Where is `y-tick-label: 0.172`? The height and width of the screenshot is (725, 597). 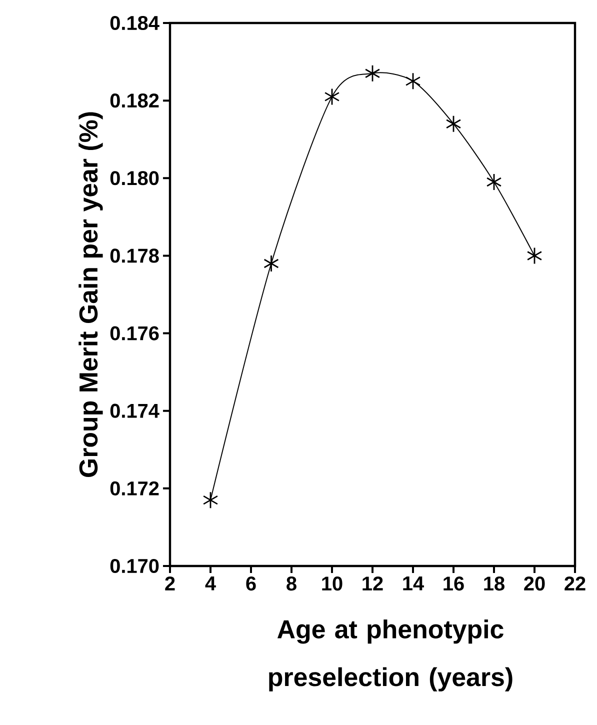
y-tick-label: 0.172 is located at coordinates (134, 488).